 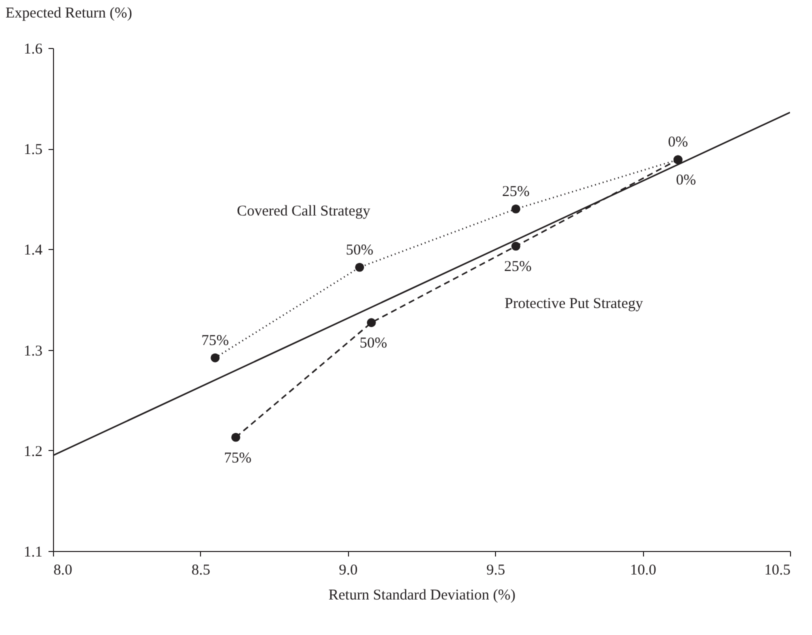 What do you see at coordinates (496, 570) in the screenshot?
I see `x-tick-label: 9.5` at bounding box center [496, 570].